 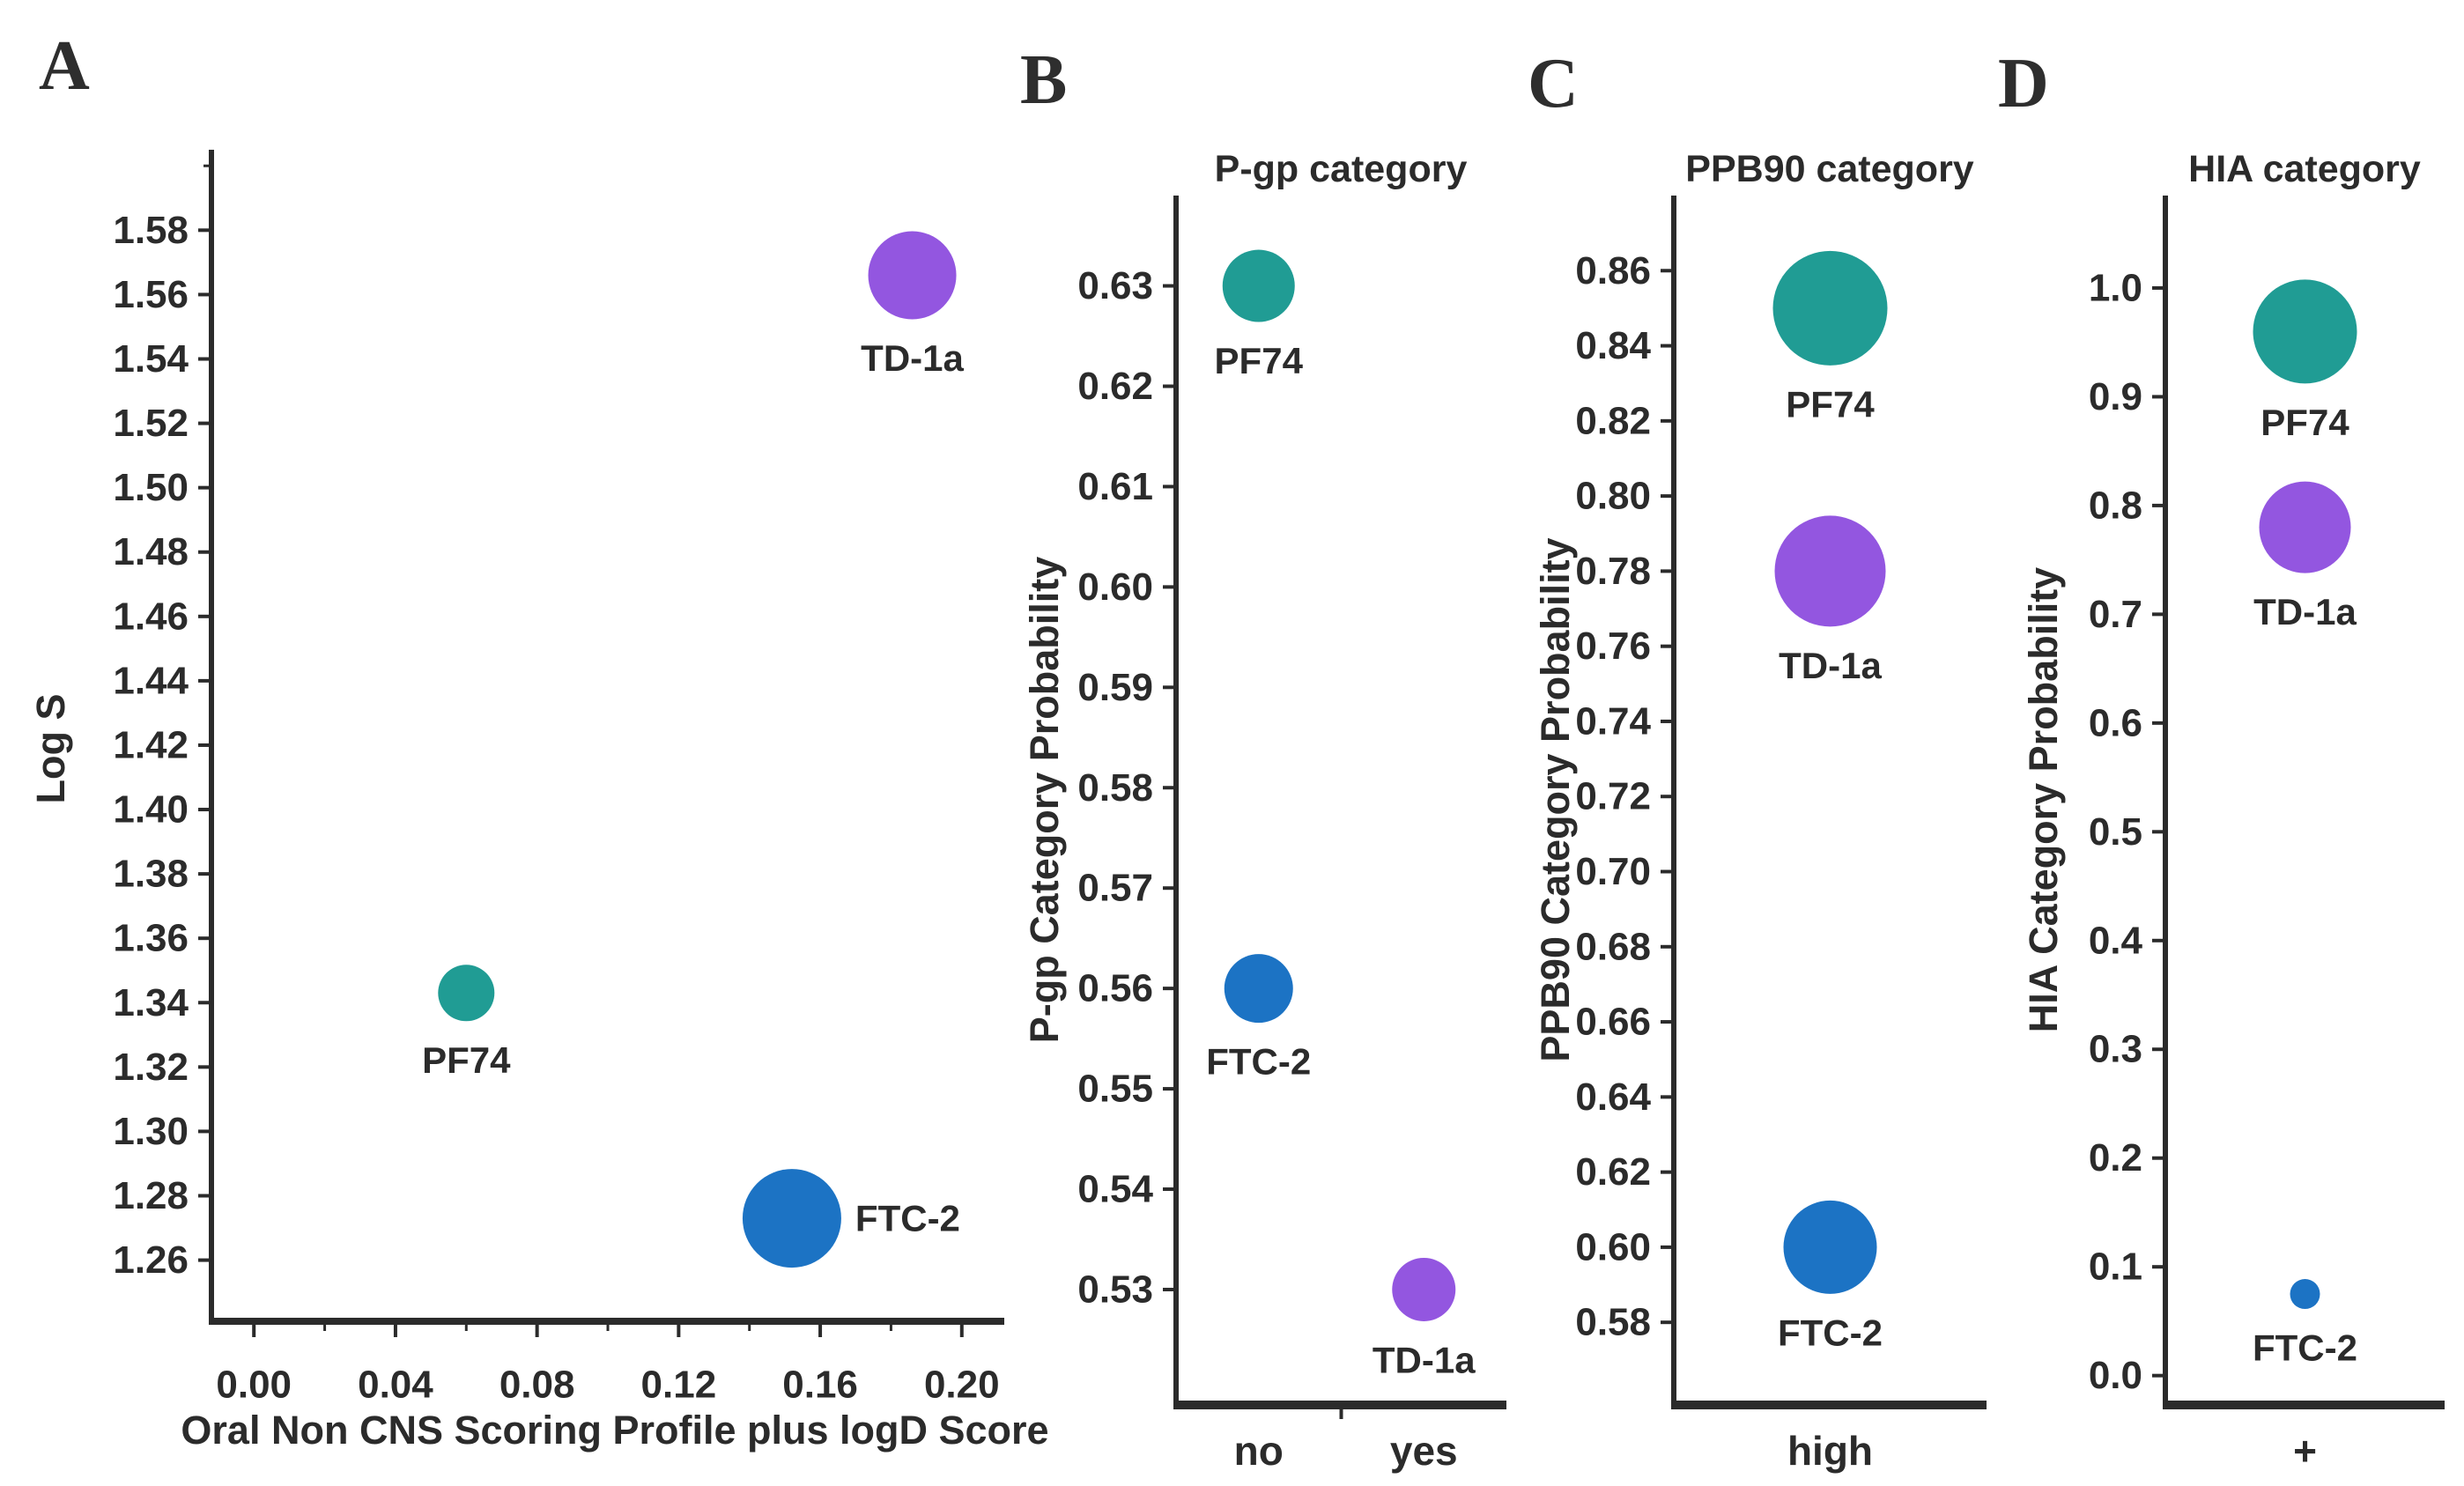 What do you see at coordinates (1115, 1089) in the screenshot?
I see `y-tick-label: 0.55` at bounding box center [1115, 1089].